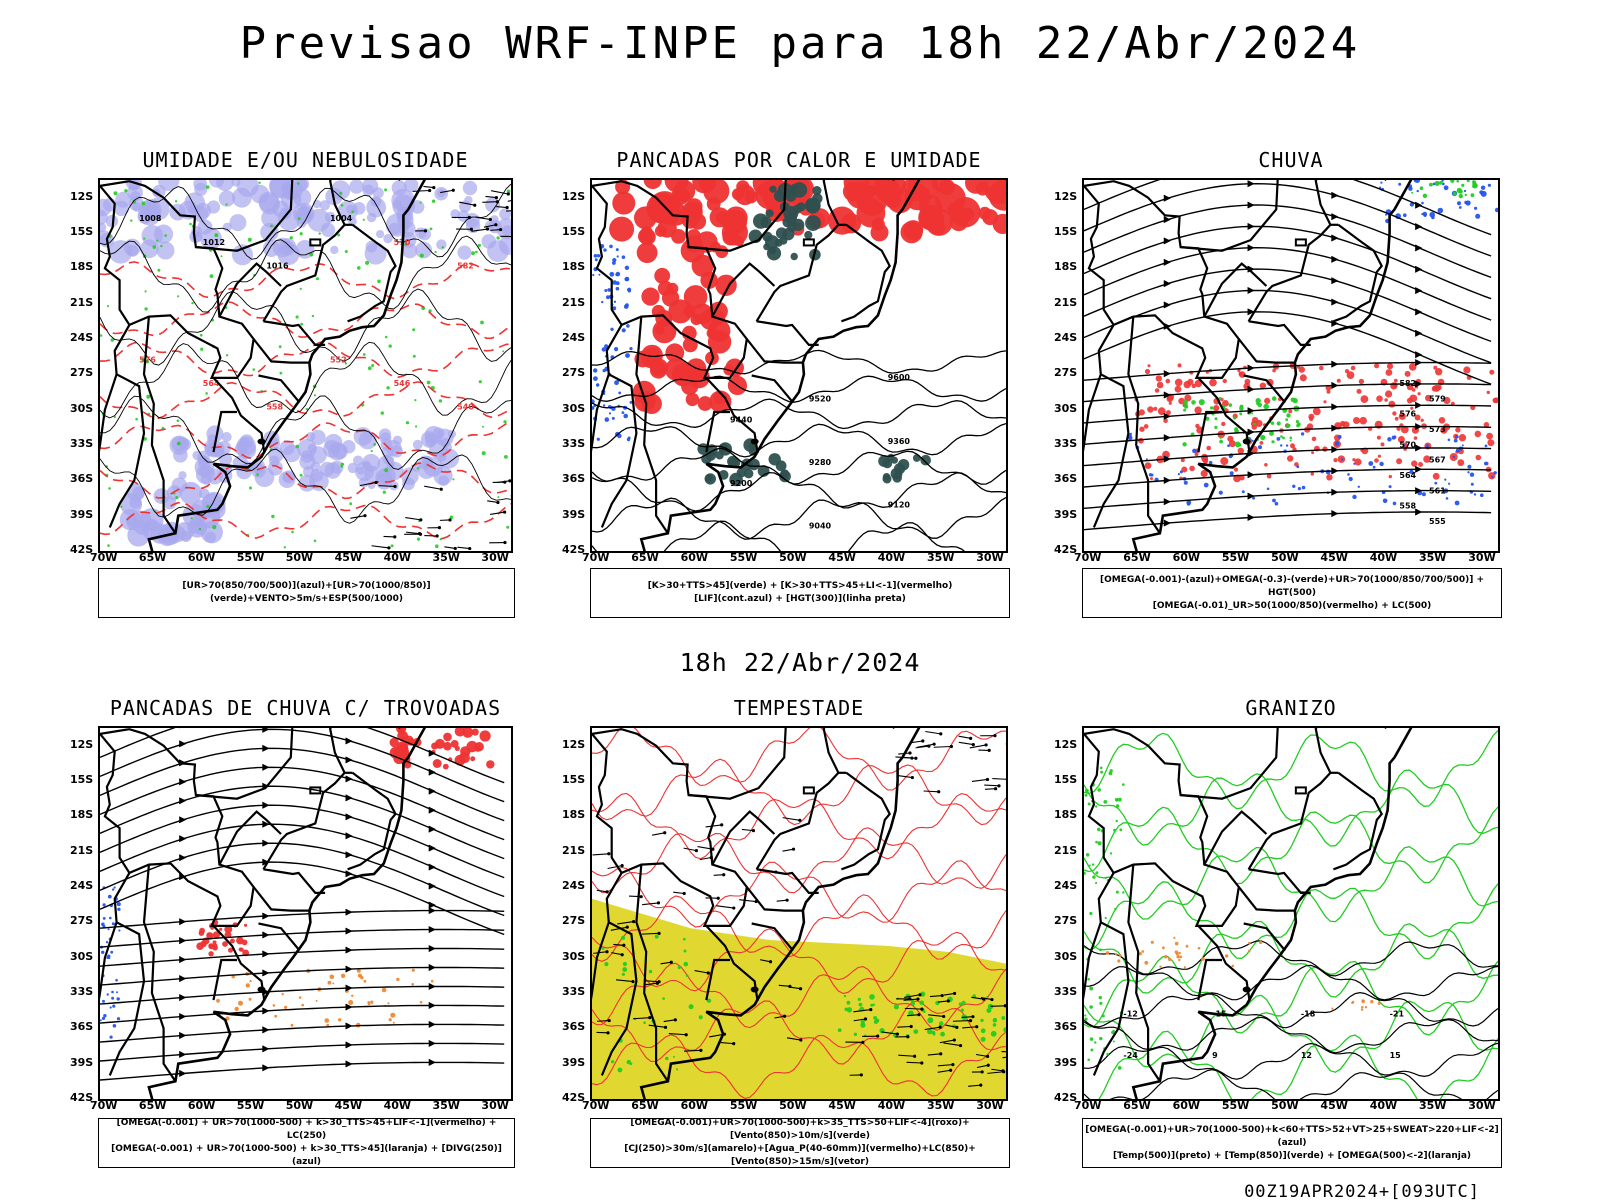 The height and width of the screenshot is (1202, 1600). Describe the element at coordinates (1437, 460) in the screenshot. I see `contour-label: 567` at that location.